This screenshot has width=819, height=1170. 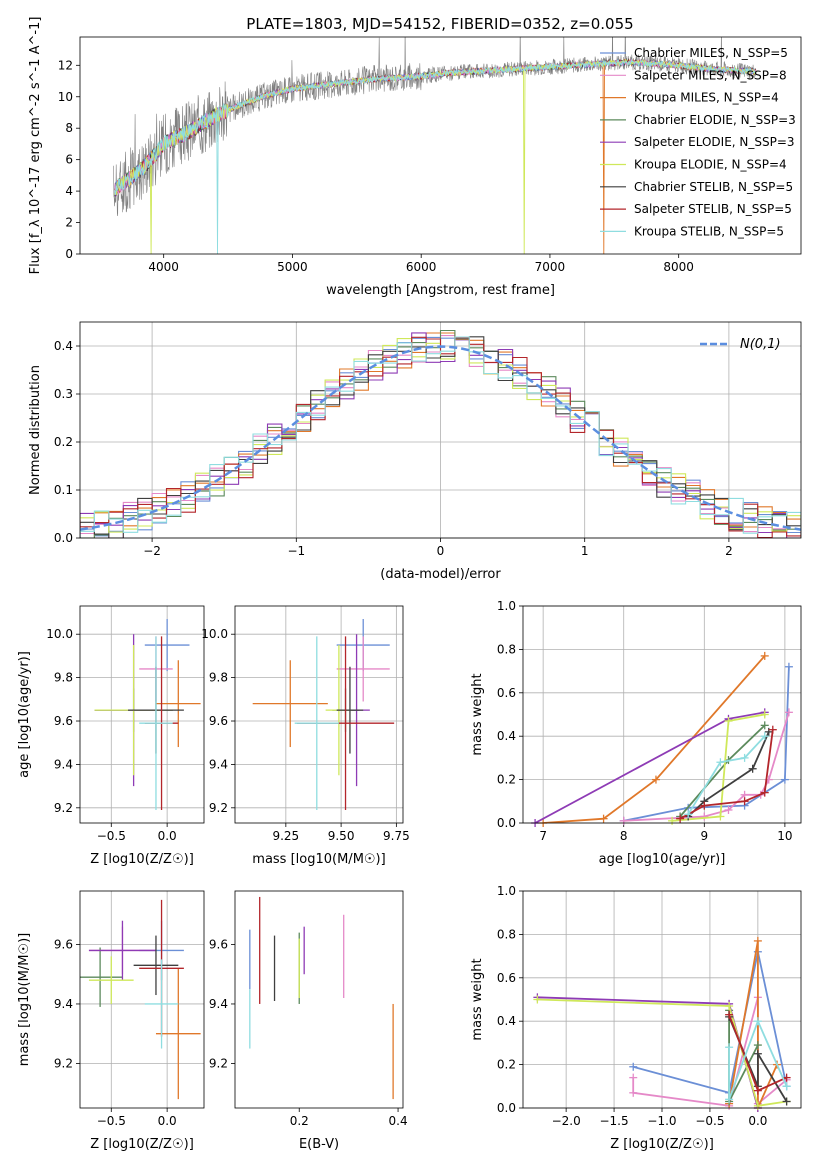 I want to click on weight-line-chabrier-stelib, so click(x=728, y=774).